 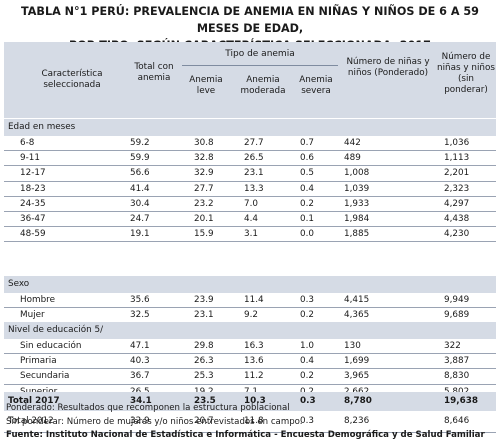 What do you see at coordinates (307, 421) in the screenshot?
I see `total-2012-severa: 0.3` at bounding box center [307, 421].